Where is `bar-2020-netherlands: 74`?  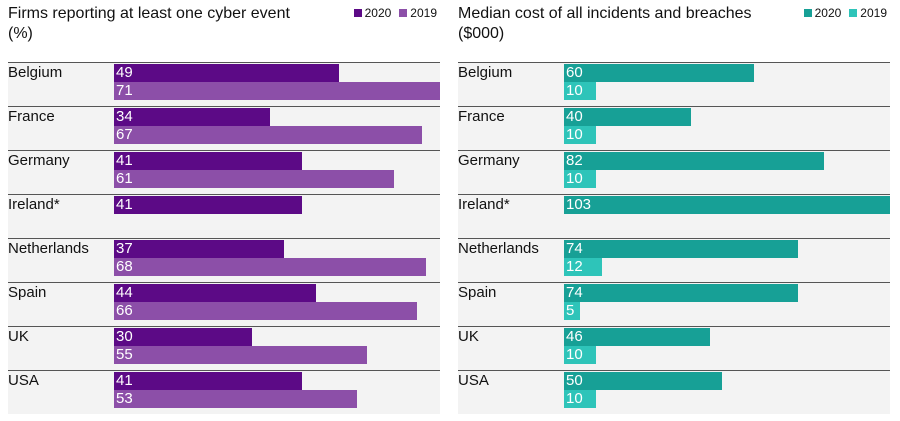 bar-2020-netherlands: 74 is located at coordinates (681, 249).